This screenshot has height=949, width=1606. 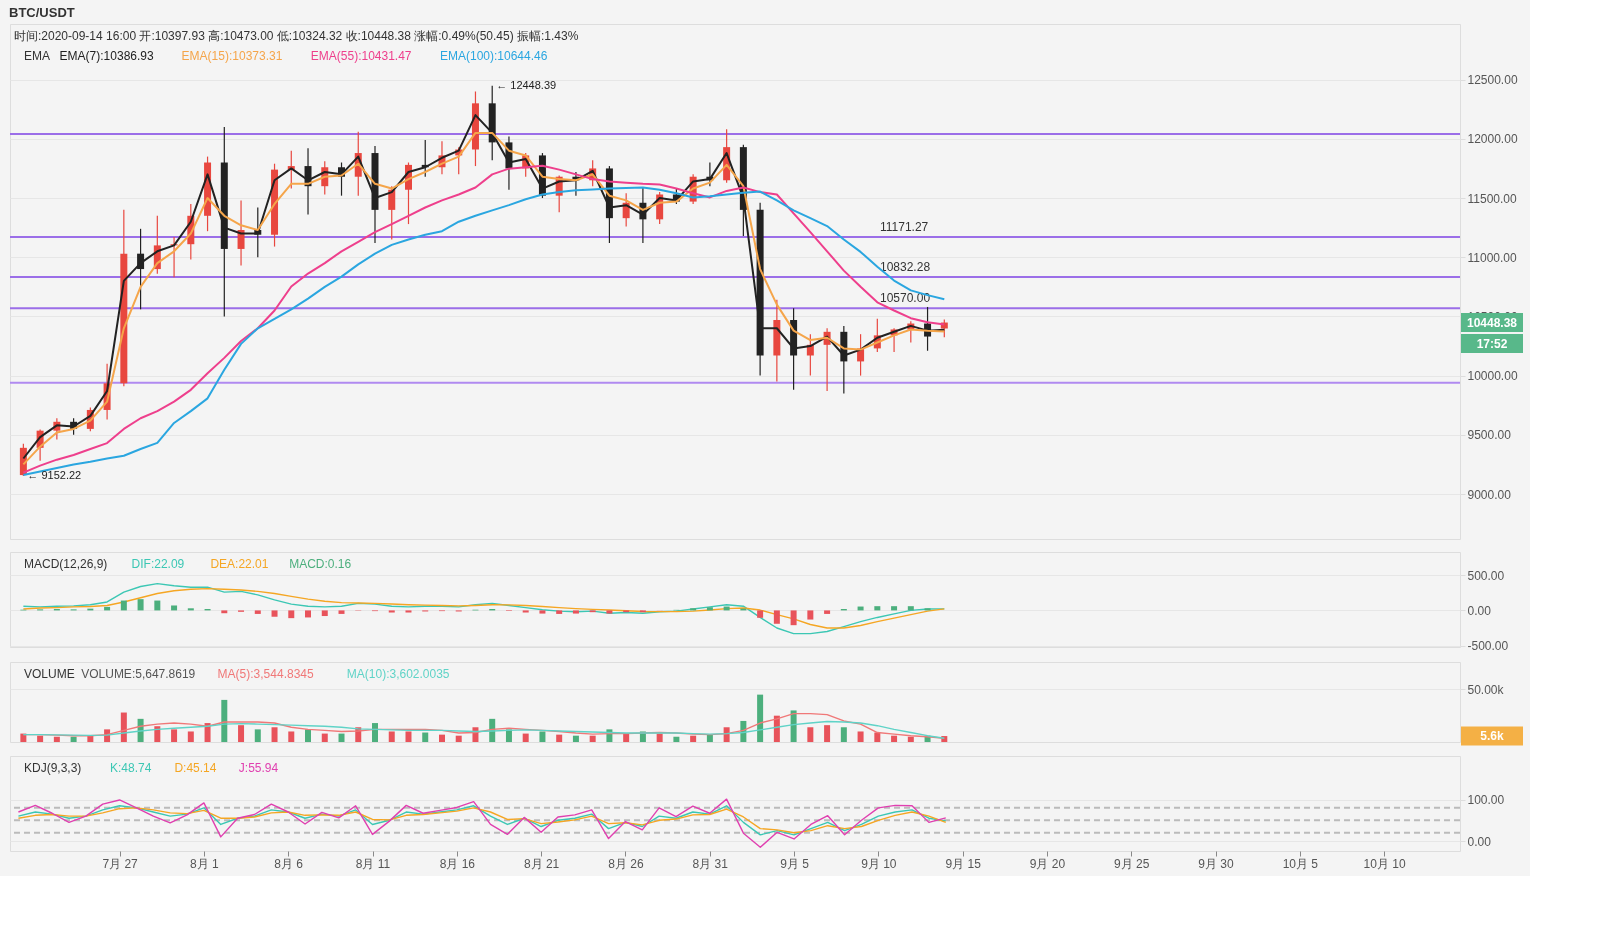 I want to click on legend-title: EMA, so click(x=37, y=56).